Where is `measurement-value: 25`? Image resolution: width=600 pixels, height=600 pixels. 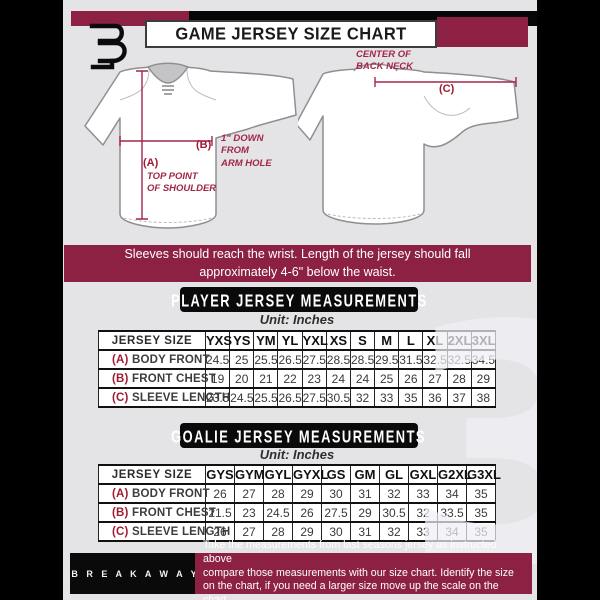
measurement-value: 25 is located at coordinates (241, 360).